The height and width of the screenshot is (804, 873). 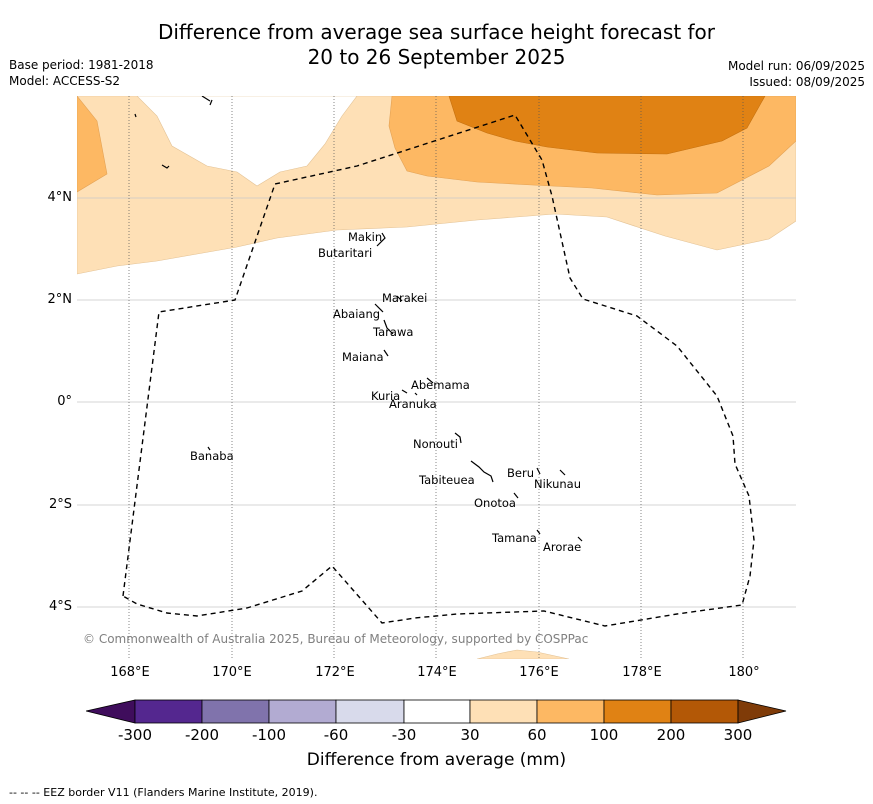 What do you see at coordinates (202, 735) in the screenshot?
I see `colorbar-label-neg200: -200` at bounding box center [202, 735].